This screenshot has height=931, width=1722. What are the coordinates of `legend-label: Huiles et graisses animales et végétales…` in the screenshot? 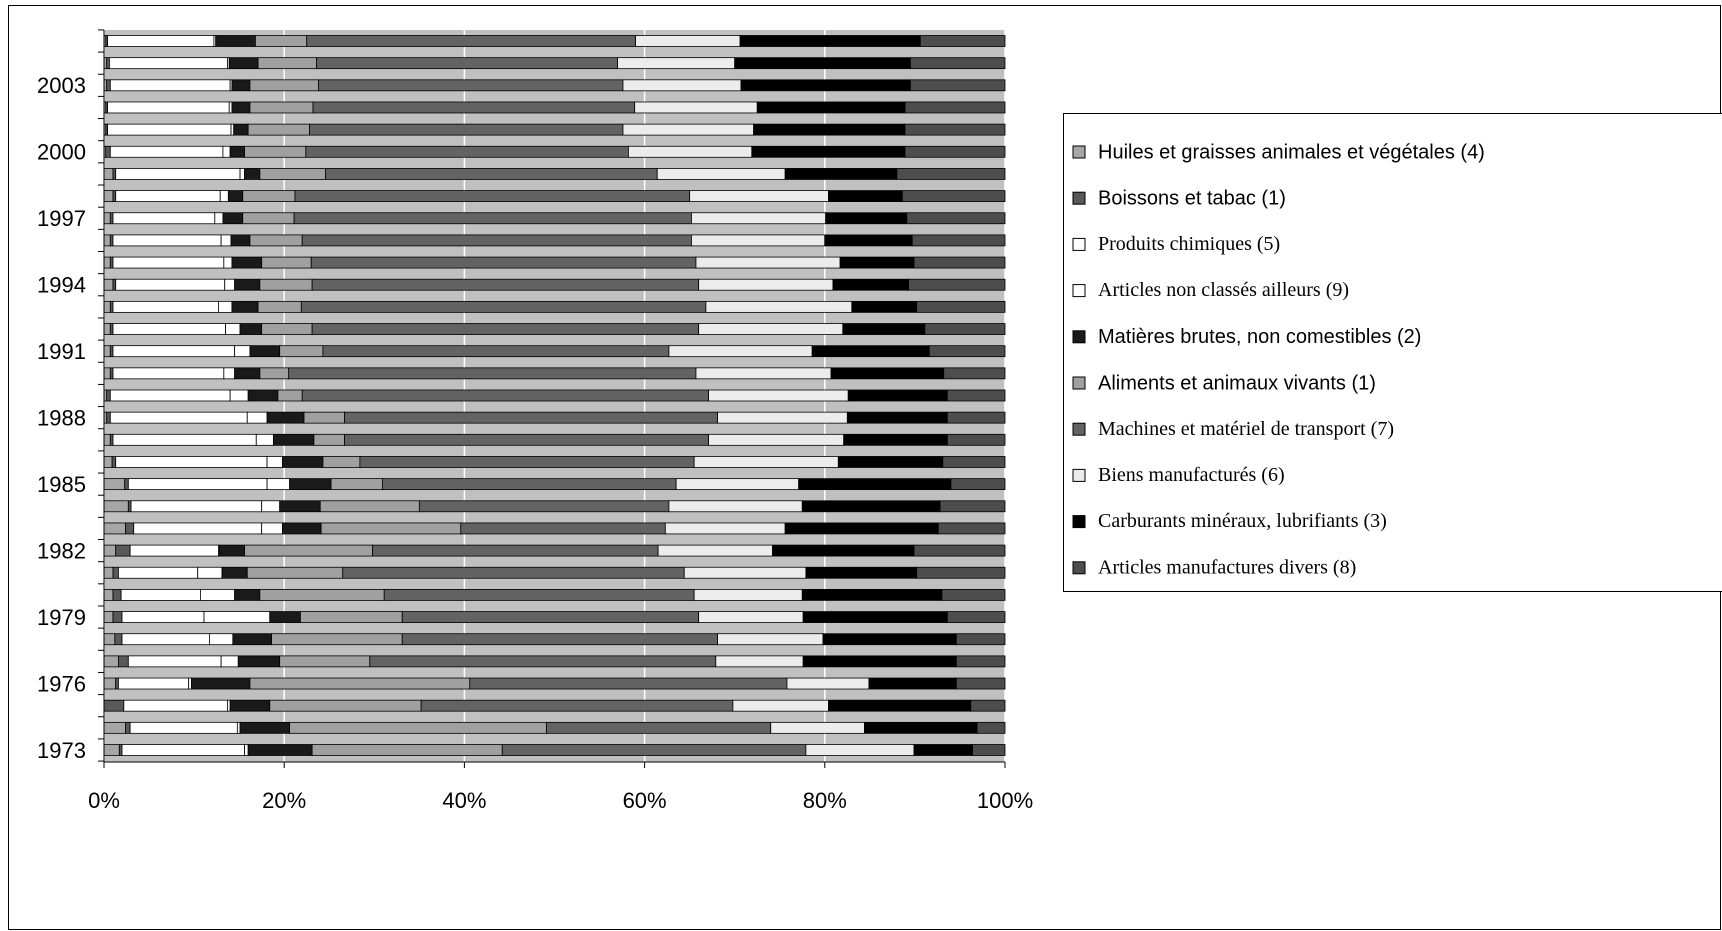 It's located at (1291, 152).